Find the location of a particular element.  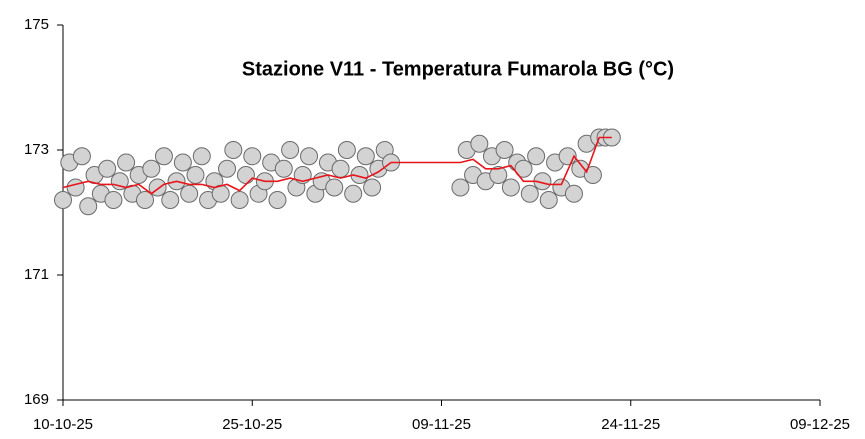

y-tick-label: 169 is located at coordinates (36, 399).